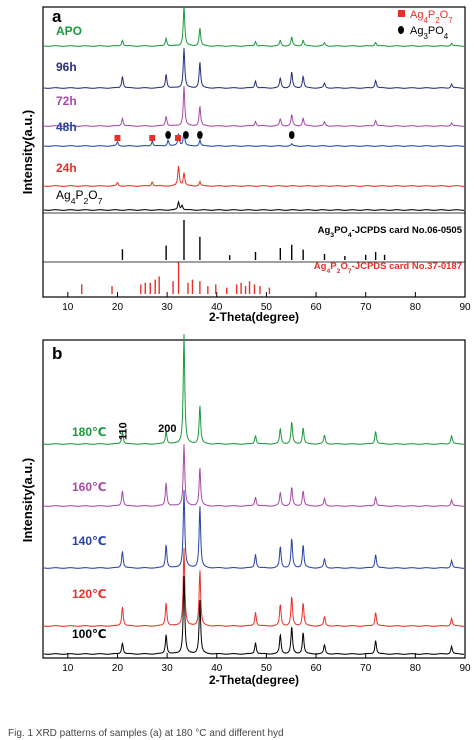 The width and height of the screenshot is (474, 740). What do you see at coordinates (69, 31) in the screenshot?
I see `panel-a-series-label-0: APO` at bounding box center [69, 31].